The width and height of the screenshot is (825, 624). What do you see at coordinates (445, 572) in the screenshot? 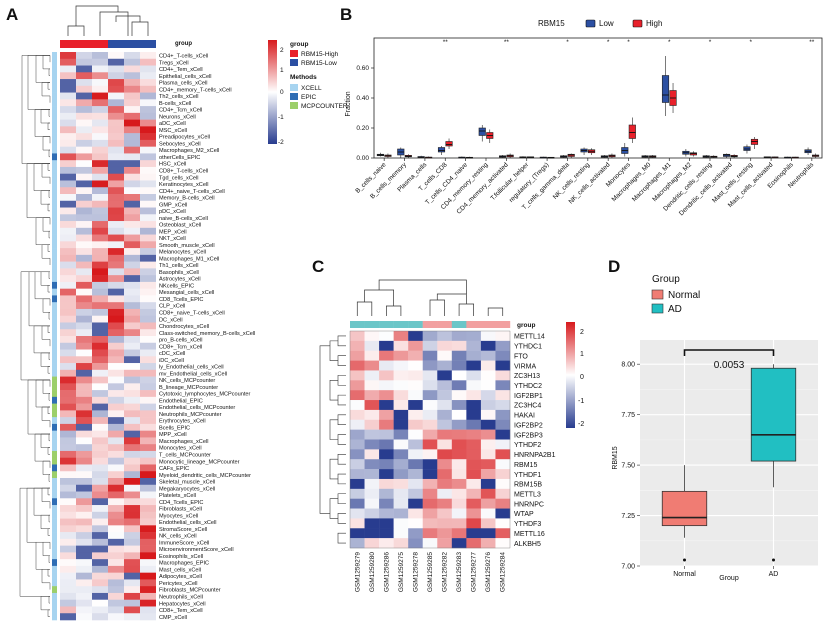
I see `c-sample-label: GSM1259282` at bounding box center [445, 572].